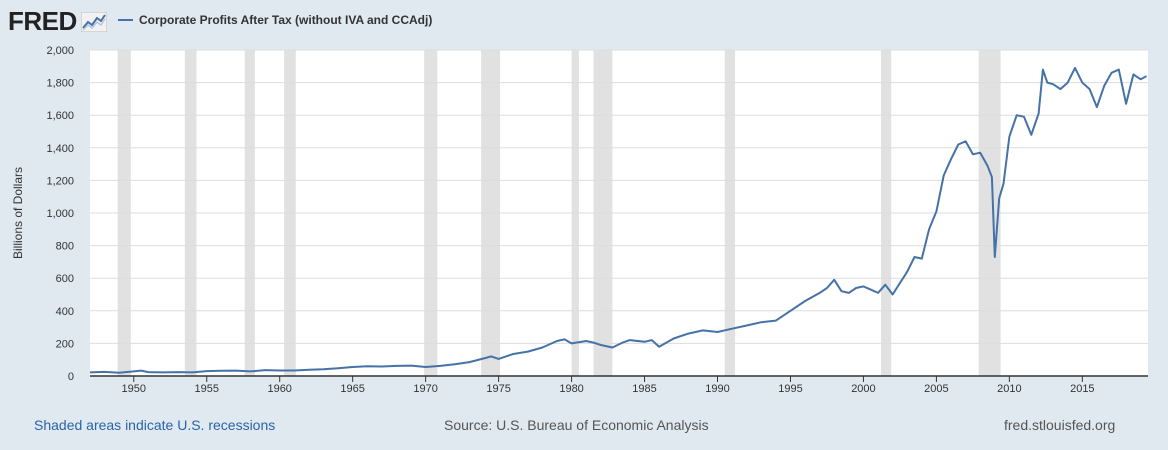 The image size is (1168, 450). Describe the element at coordinates (498, 389) in the screenshot. I see `x-tick-label: 1975` at that location.